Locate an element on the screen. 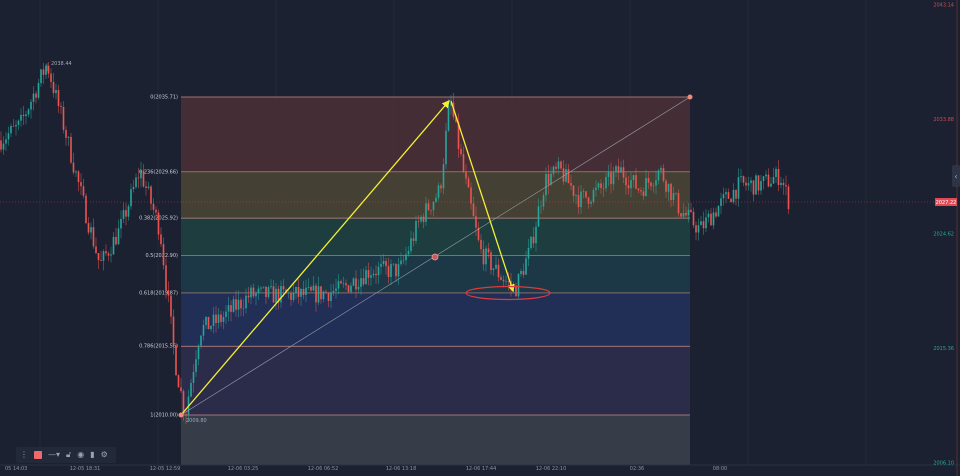  fib-level-label: 0.786(2015.56) is located at coordinates (158, 347).